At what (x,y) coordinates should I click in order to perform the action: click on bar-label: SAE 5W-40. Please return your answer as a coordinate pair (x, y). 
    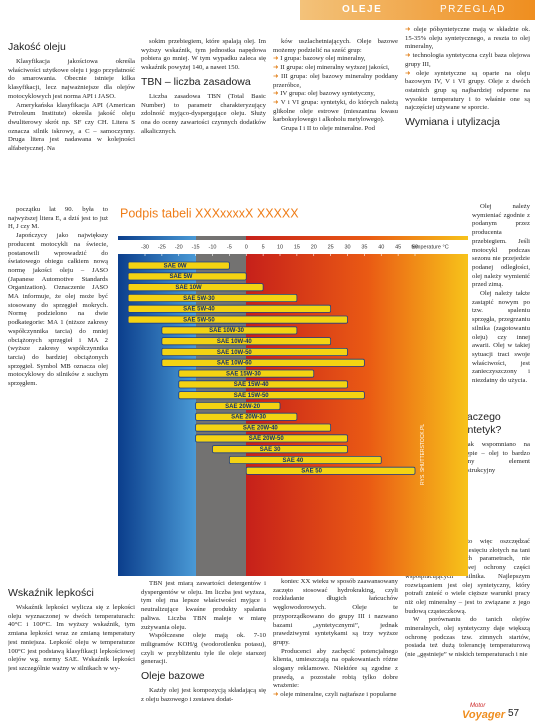
    Looking at the image, I should click on (199, 310).